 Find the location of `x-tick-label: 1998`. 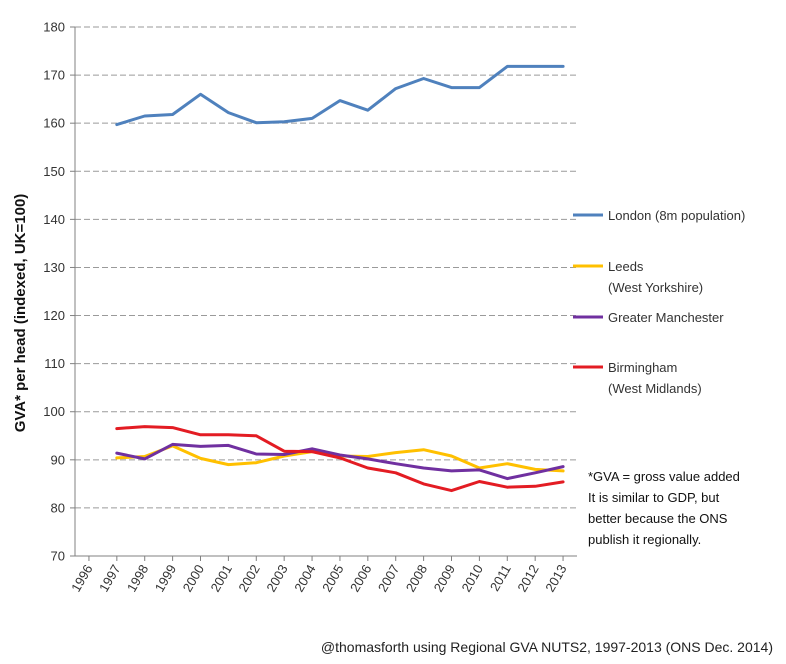

x-tick-label: 1998 is located at coordinates (137, 578).